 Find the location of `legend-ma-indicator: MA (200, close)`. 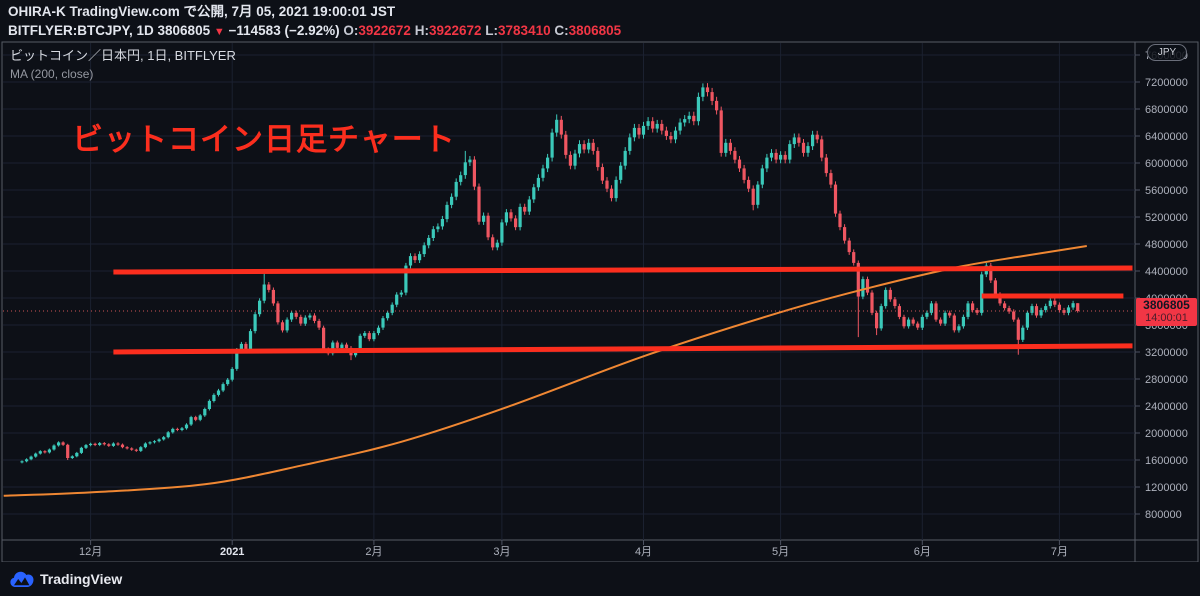

legend-ma-indicator: MA (200, close) is located at coordinates (52, 74).